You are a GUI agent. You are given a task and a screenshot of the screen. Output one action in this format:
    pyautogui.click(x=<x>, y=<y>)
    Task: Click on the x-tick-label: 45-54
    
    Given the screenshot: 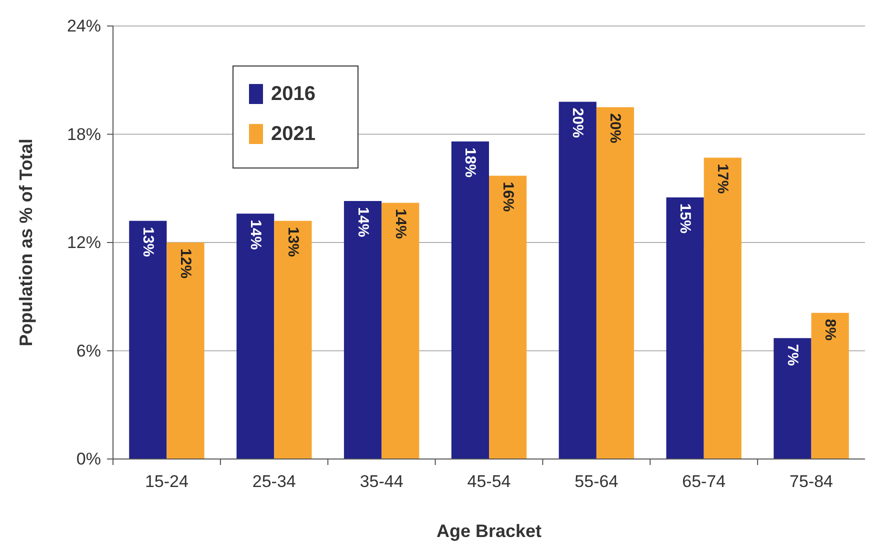 What is the action you would take?
    pyautogui.click(x=489, y=481)
    